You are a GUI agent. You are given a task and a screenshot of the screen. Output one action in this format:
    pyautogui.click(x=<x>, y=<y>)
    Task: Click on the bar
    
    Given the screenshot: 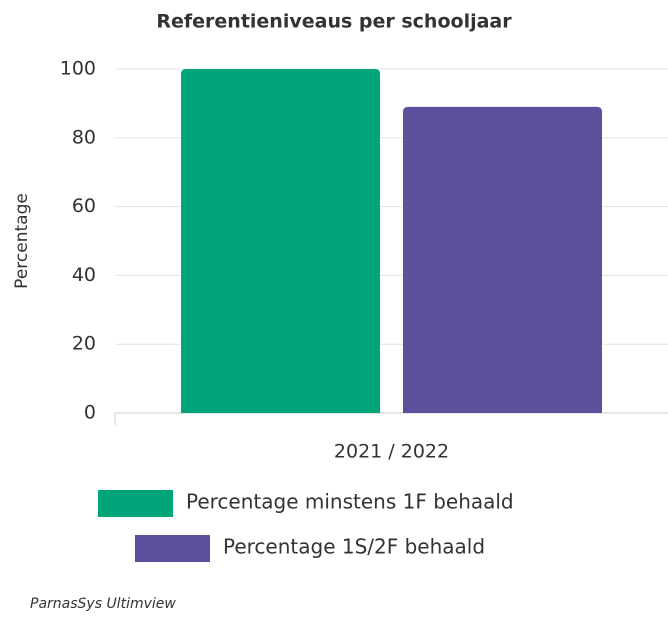 What is the action you would take?
    pyautogui.click(x=502, y=259)
    